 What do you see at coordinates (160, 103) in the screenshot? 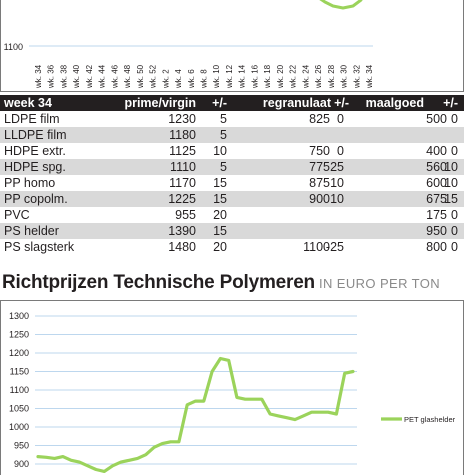
I see `header-prime: prime/virgin` at bounding box center [160, 103].